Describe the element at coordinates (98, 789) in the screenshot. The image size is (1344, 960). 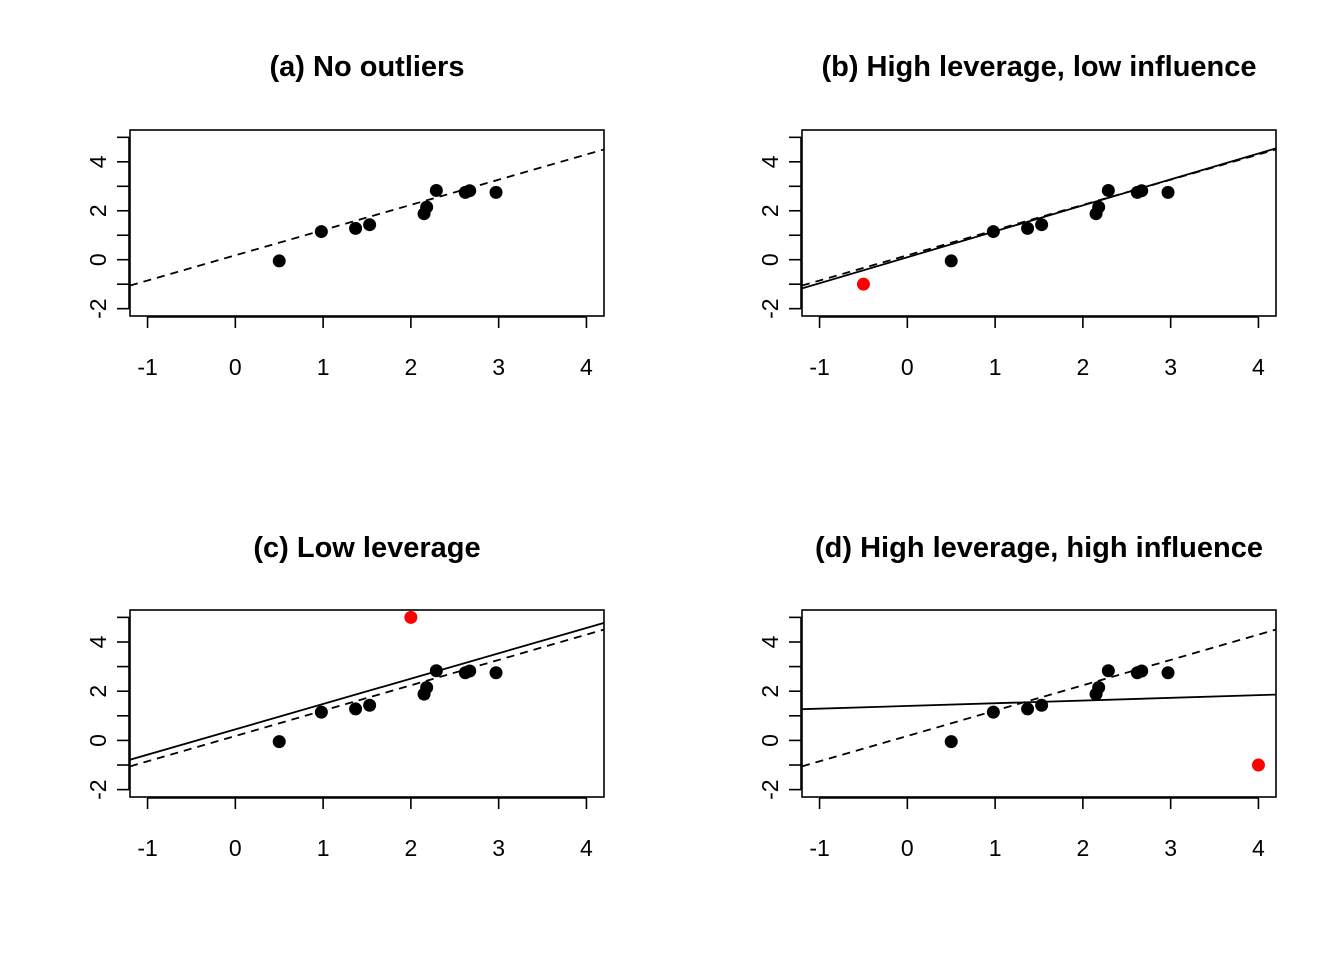
I see `panel-c-y-tick-label: -2` at that location.